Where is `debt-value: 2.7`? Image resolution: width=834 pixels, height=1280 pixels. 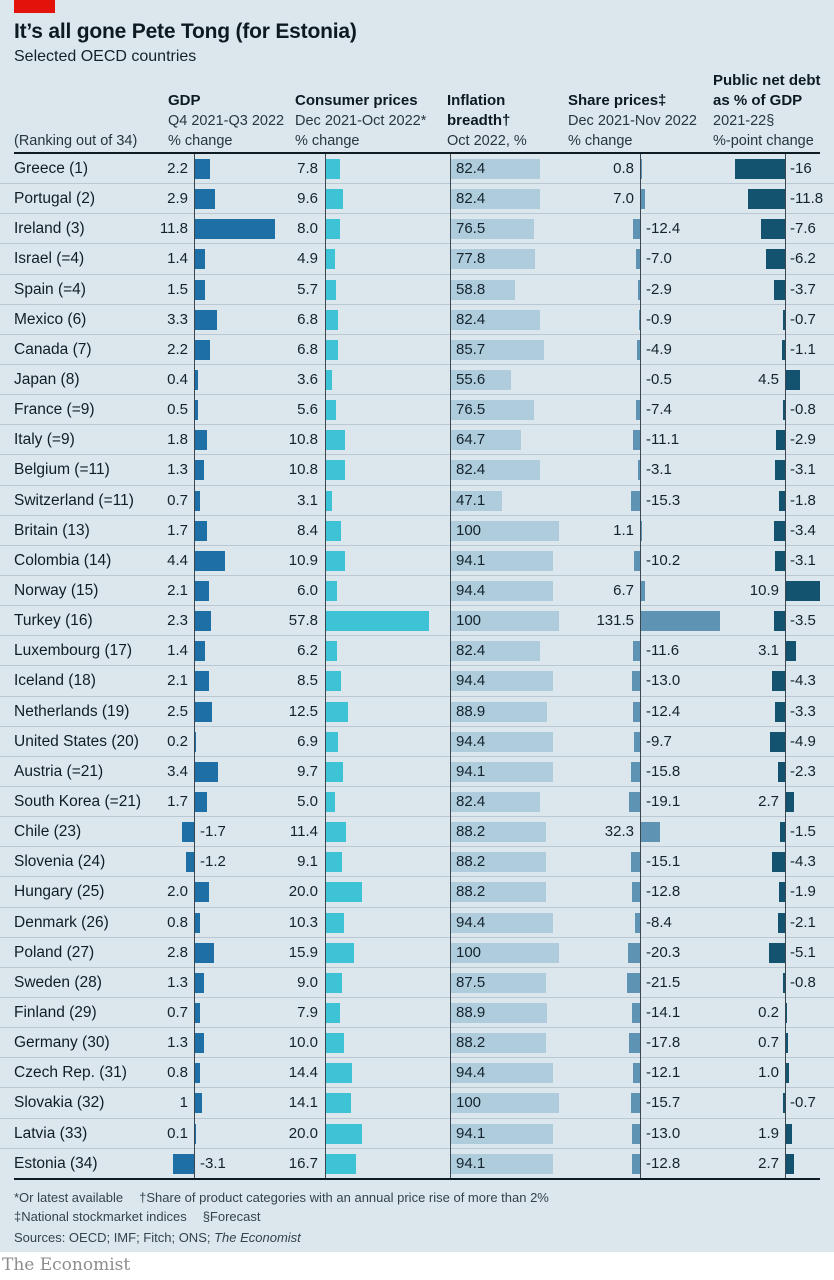 debt-value: 2.7 is located at coordinates (768, 1163).